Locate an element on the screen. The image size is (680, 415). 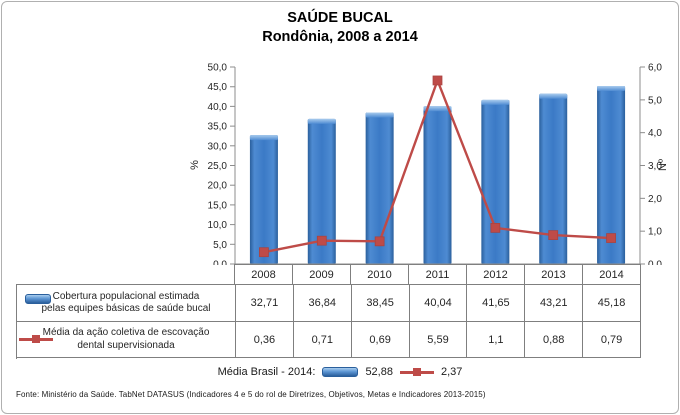
axis-tick-label: 50,0 is located at coordinates (218, 68).